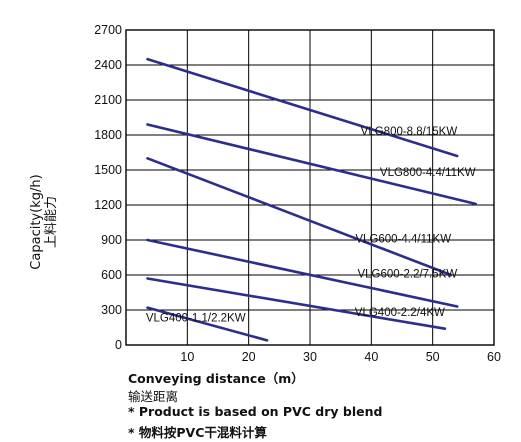  Describe the element at coordinates (108, 135) in the screenshot. I see `y-tick-label: 1800` at that location.